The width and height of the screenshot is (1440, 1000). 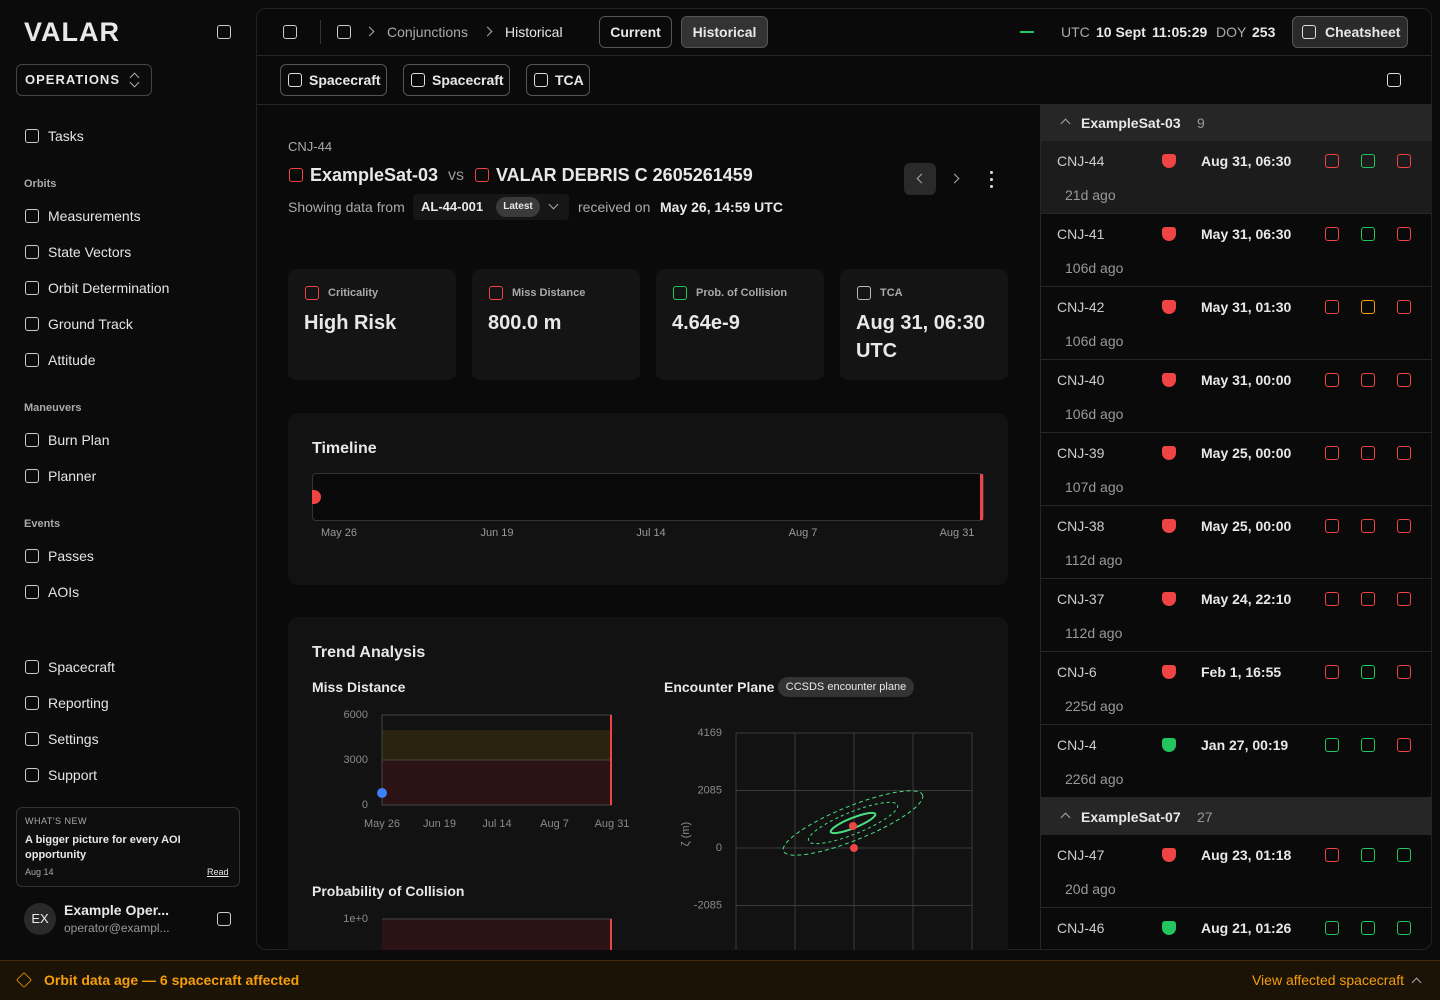 What do you see at coordinates (73, 775) in the screenshot?
I see `nav-item: Support` at bounding box center [73, 775].